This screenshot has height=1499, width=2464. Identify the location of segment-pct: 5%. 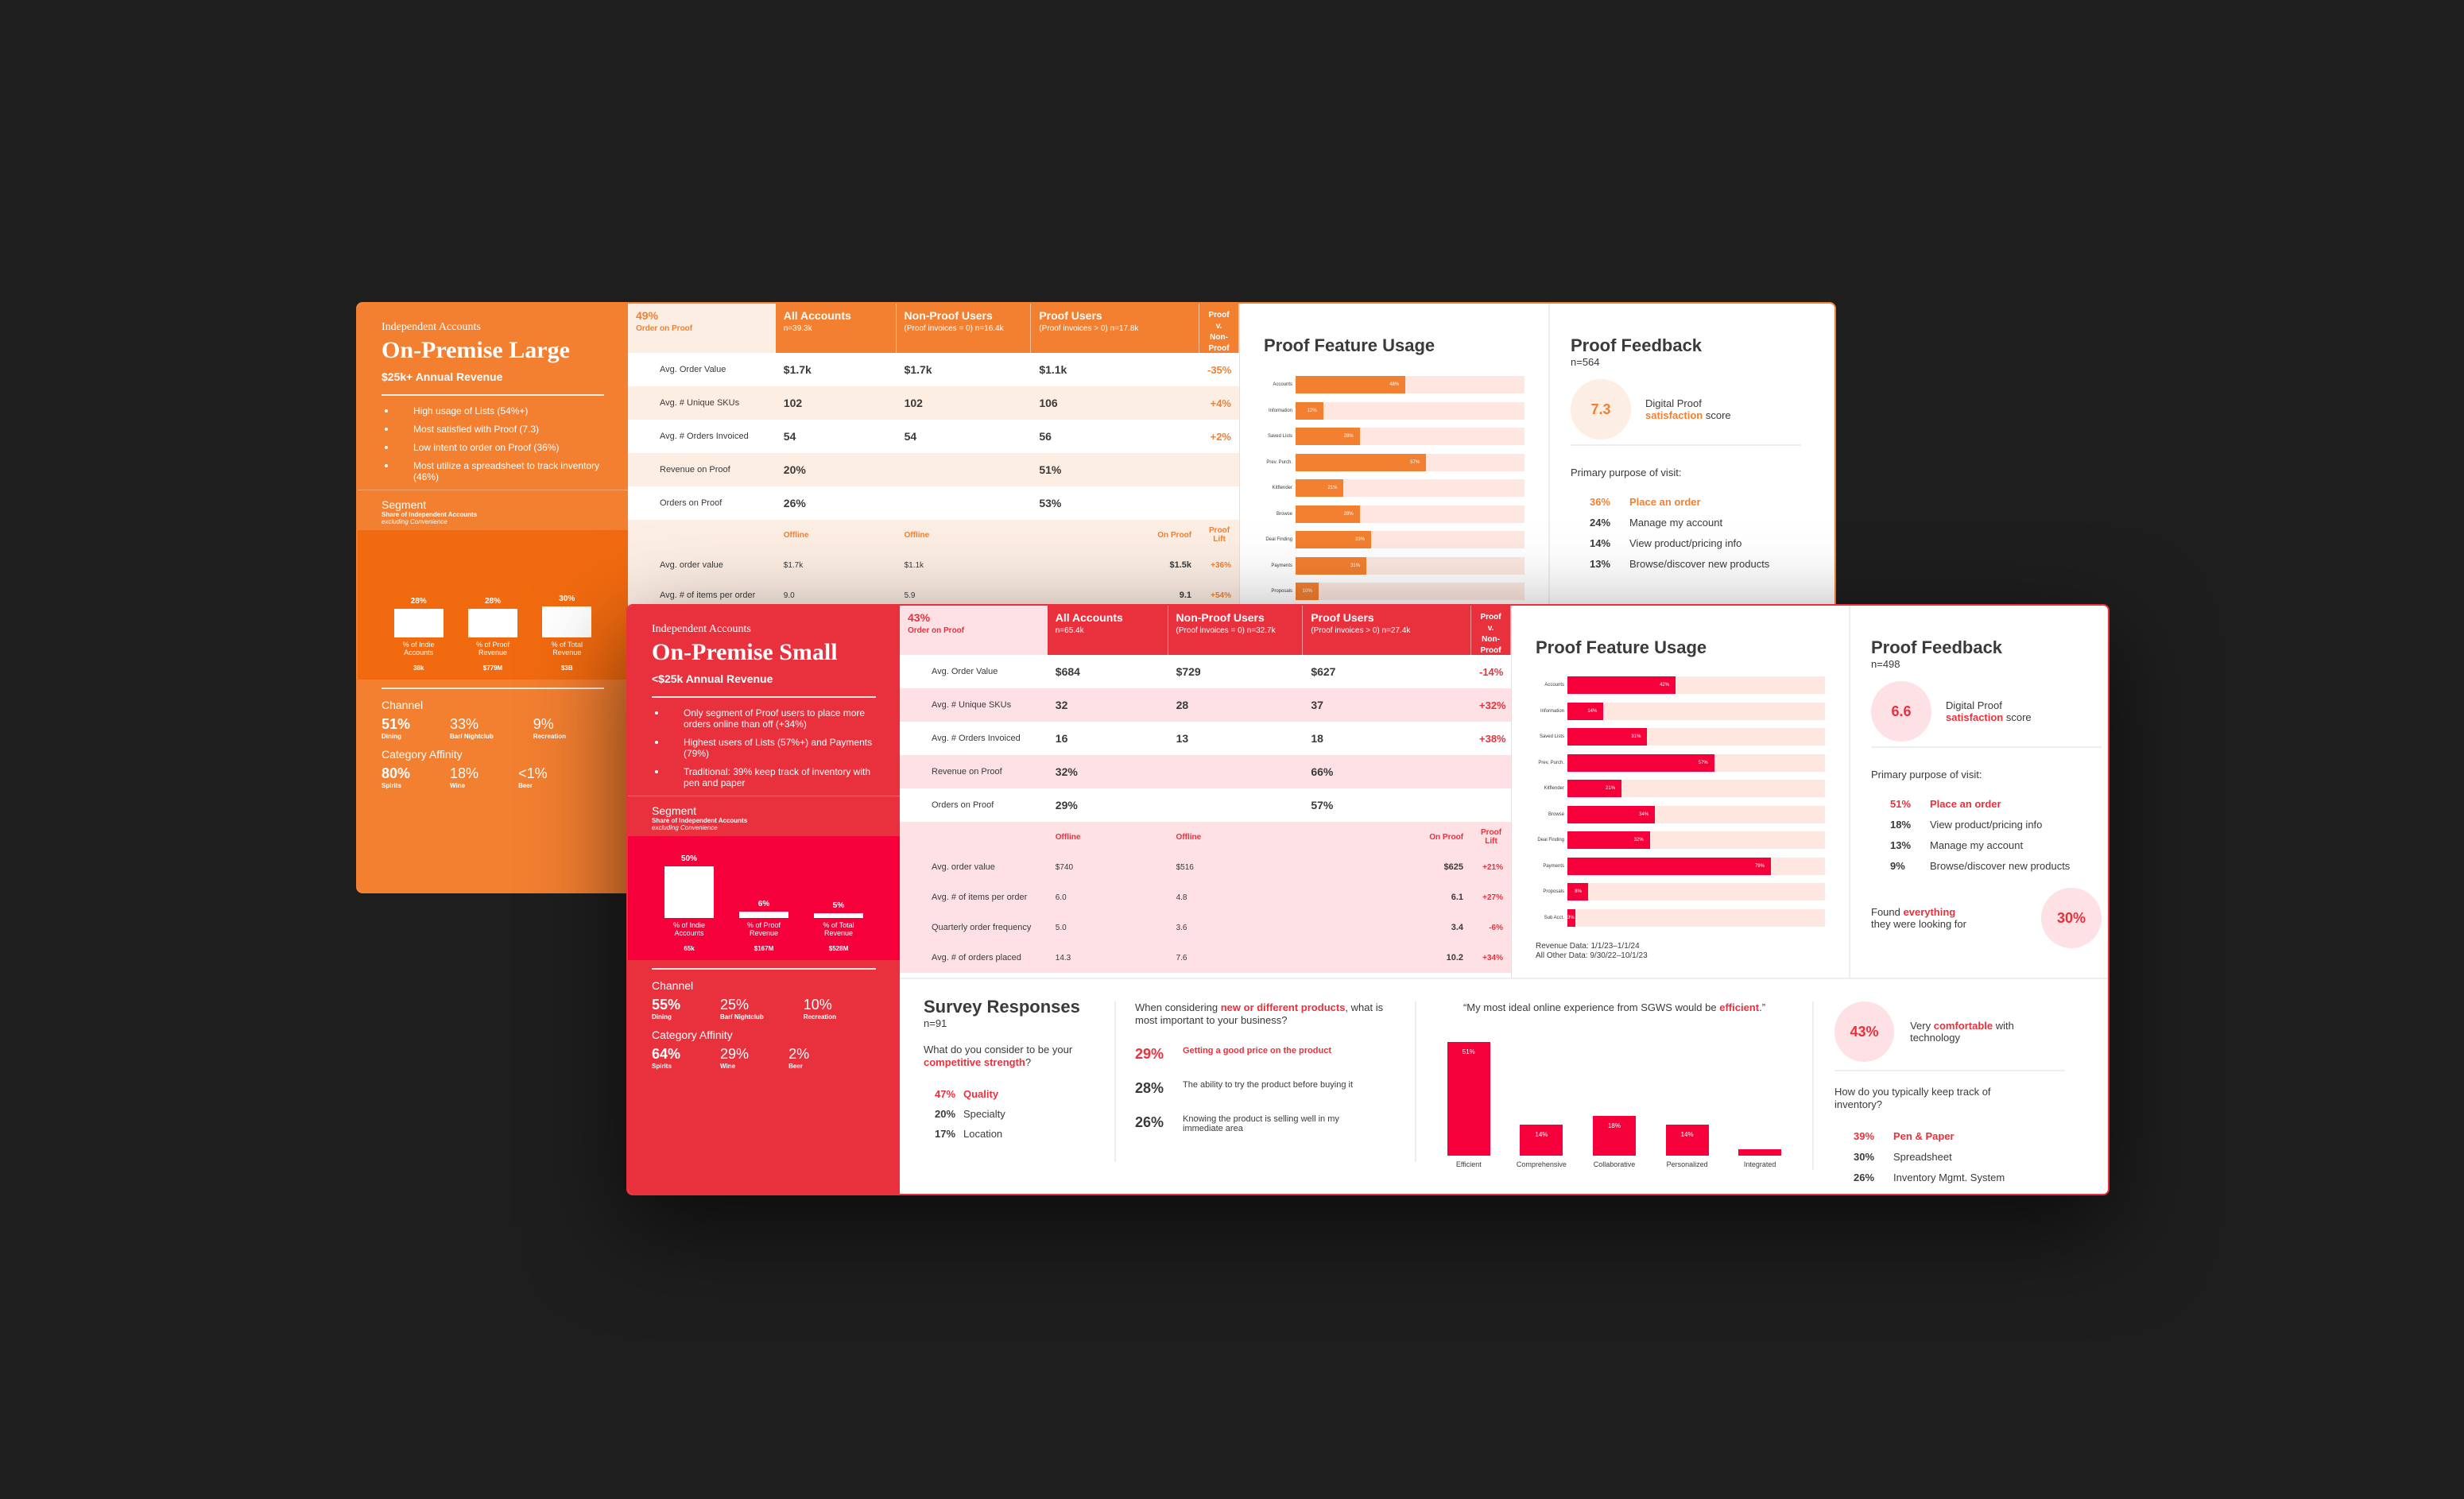
(839, 906).